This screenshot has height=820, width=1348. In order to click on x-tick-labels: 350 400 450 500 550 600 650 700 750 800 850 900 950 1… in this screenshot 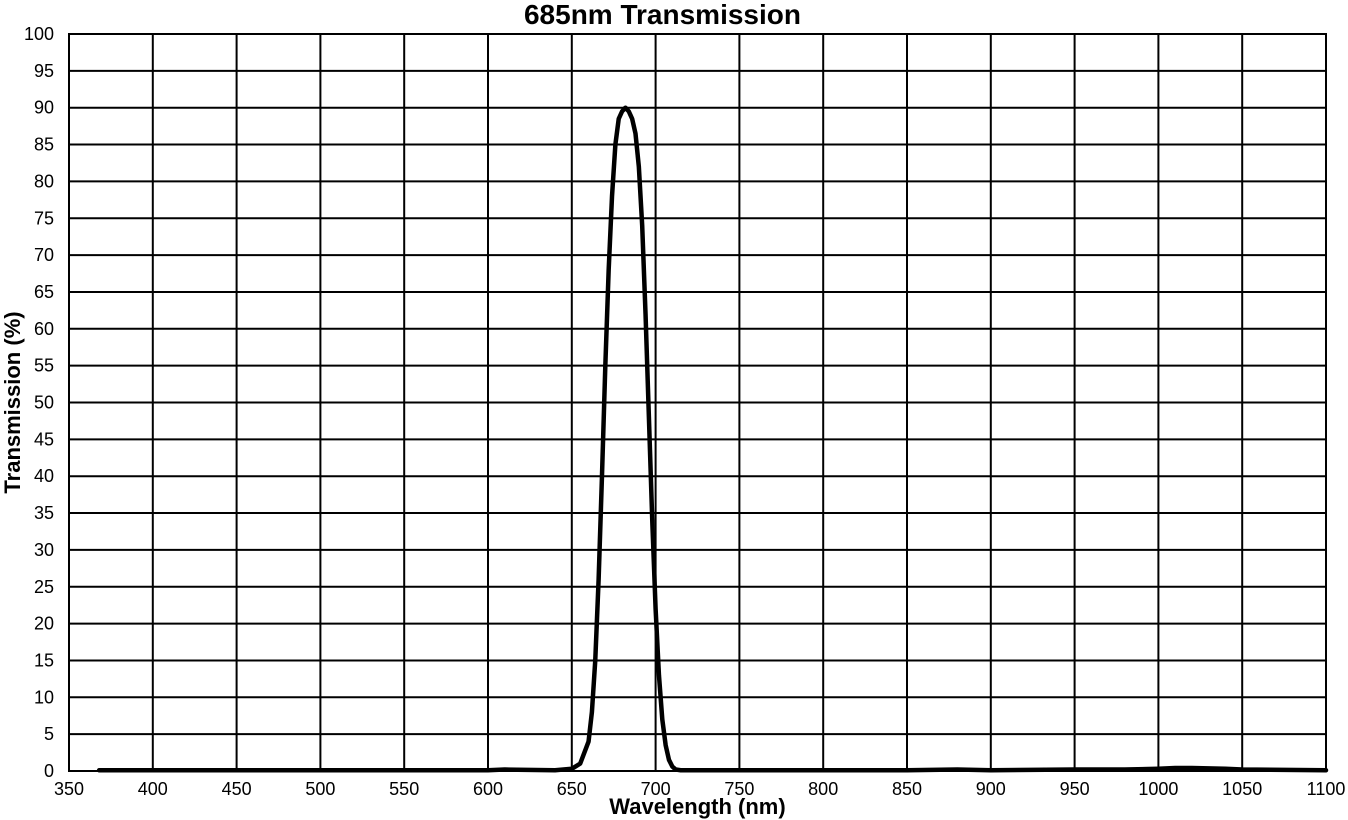, I will do `click(699, 789)`.